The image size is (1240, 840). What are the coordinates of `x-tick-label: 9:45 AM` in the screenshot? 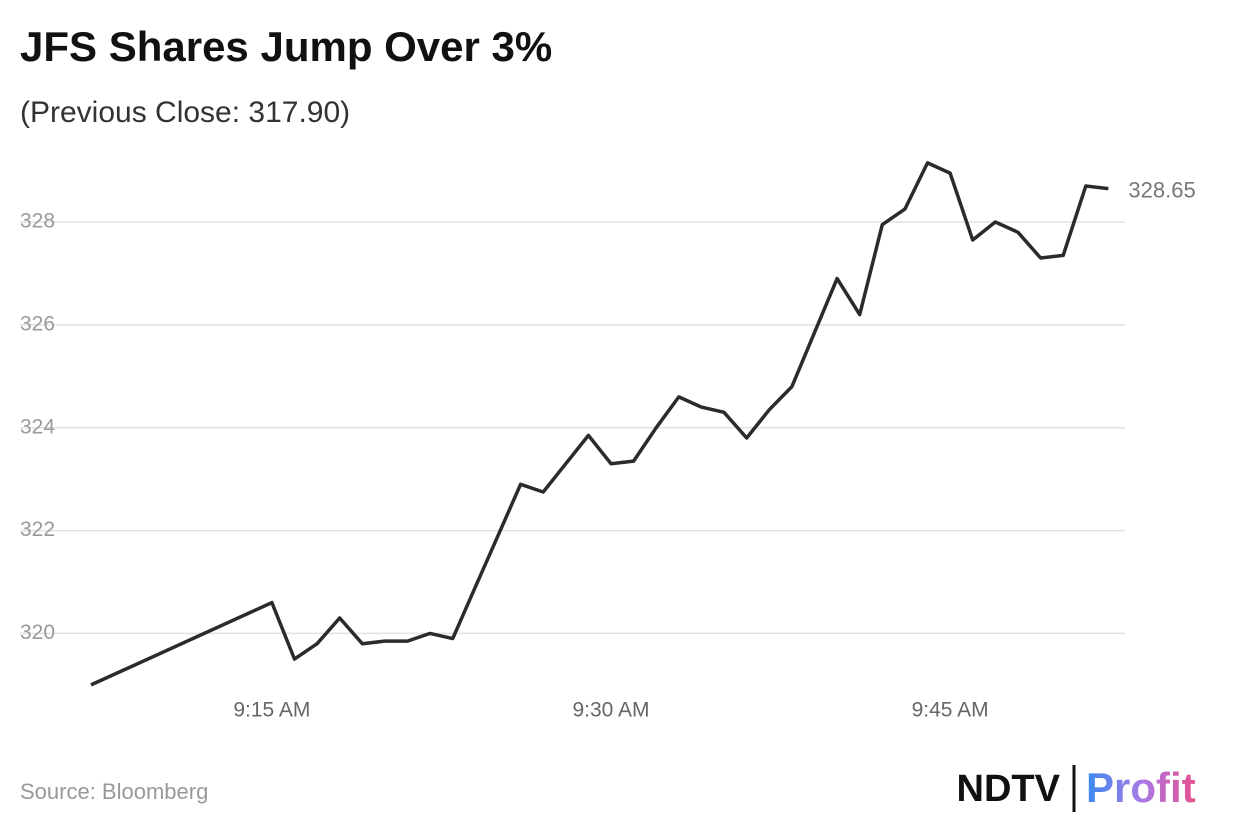 It's located at (950, 710).